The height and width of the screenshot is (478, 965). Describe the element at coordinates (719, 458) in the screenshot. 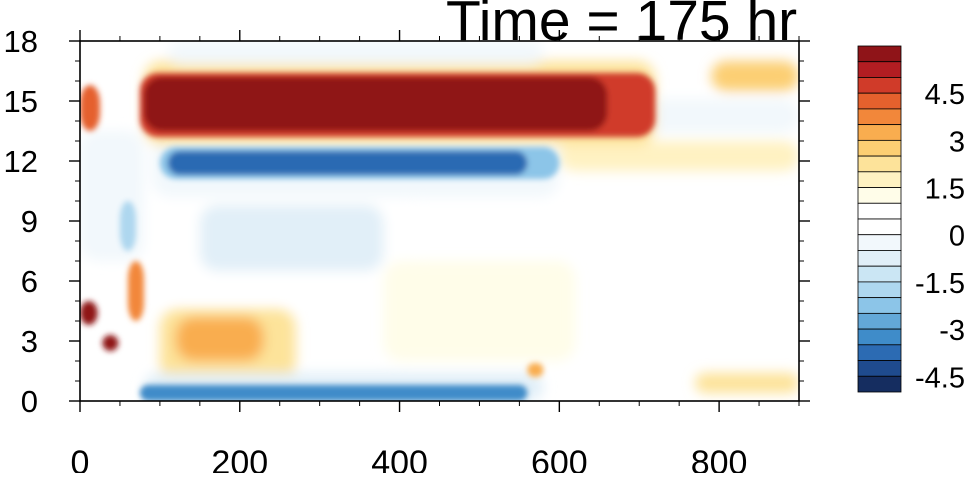

I see `x-tick-label: 800` at that location.